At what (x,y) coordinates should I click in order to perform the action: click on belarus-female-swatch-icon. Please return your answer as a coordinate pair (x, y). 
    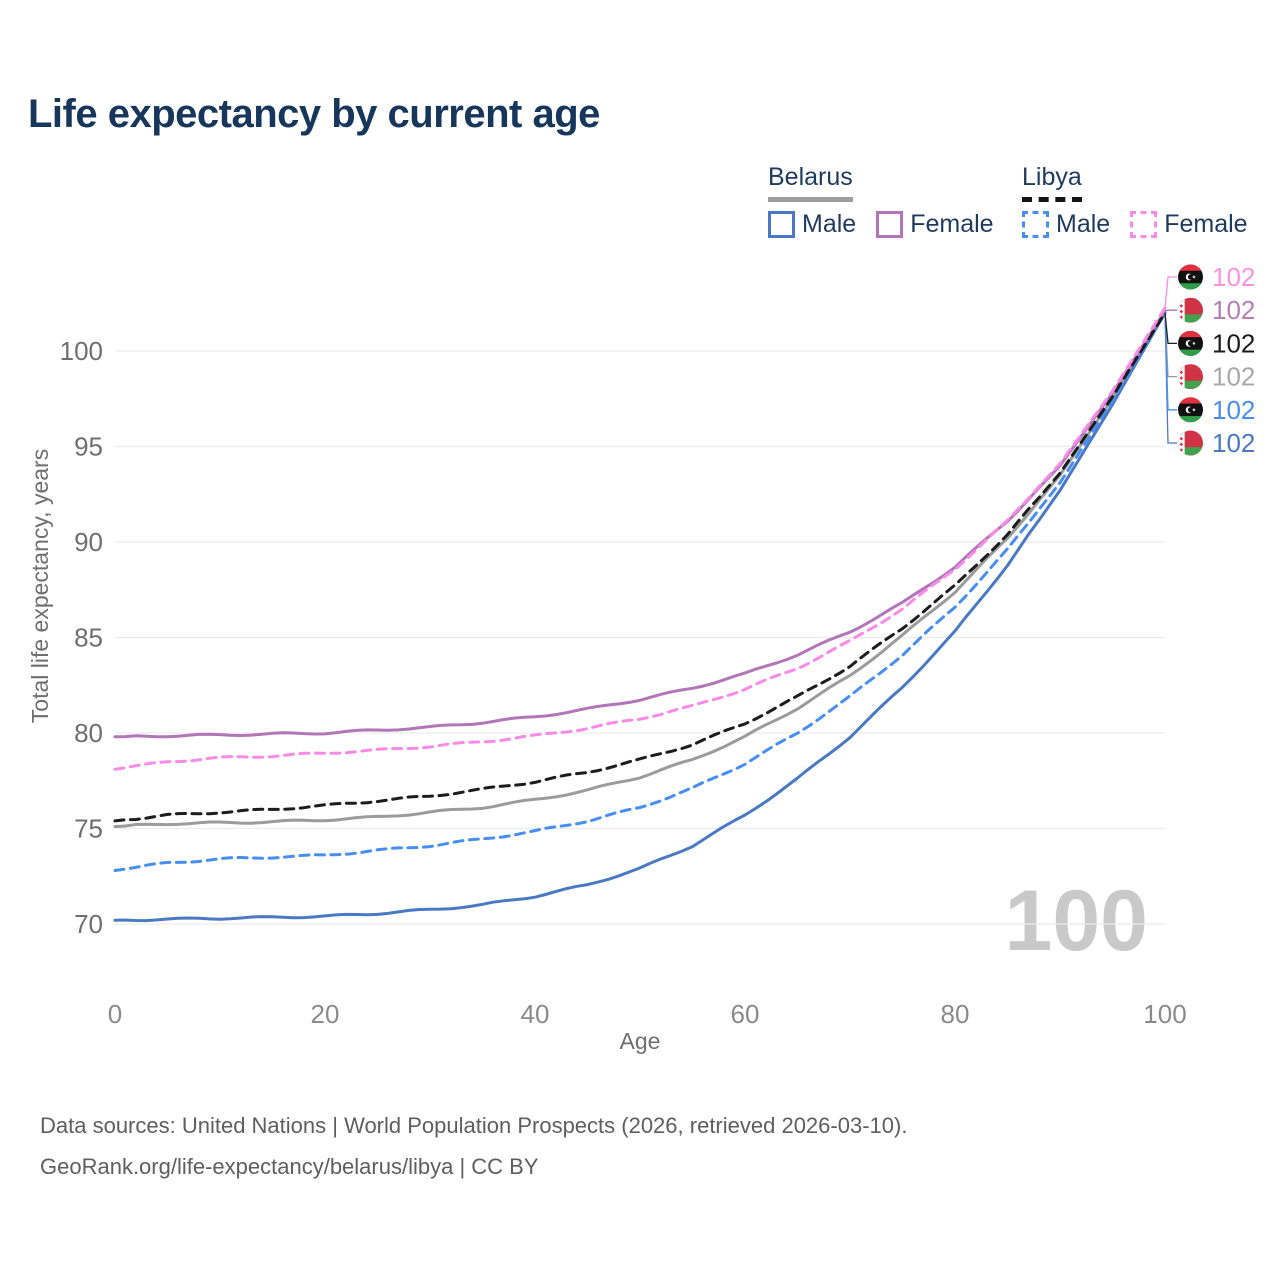
    Looking at the image, I should click on (890, 224).